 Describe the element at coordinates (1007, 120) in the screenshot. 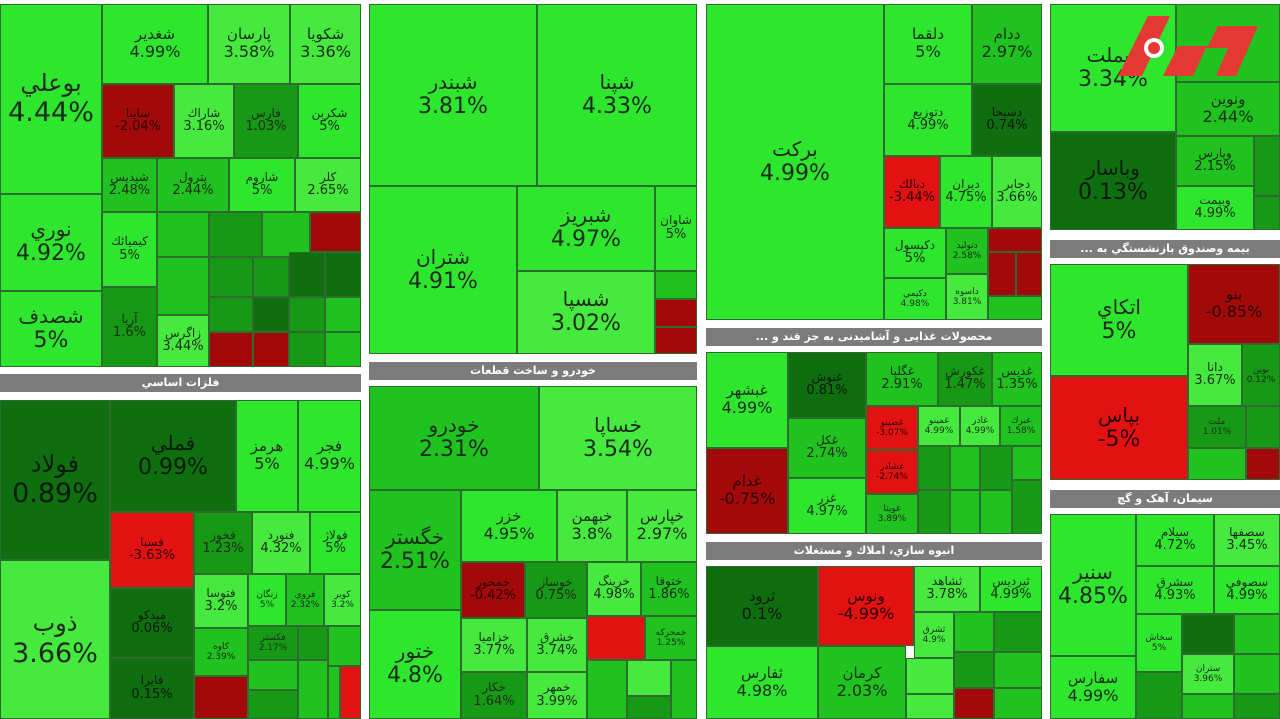

I see `treemap-tile: دسبحا 0.74%` at that location.